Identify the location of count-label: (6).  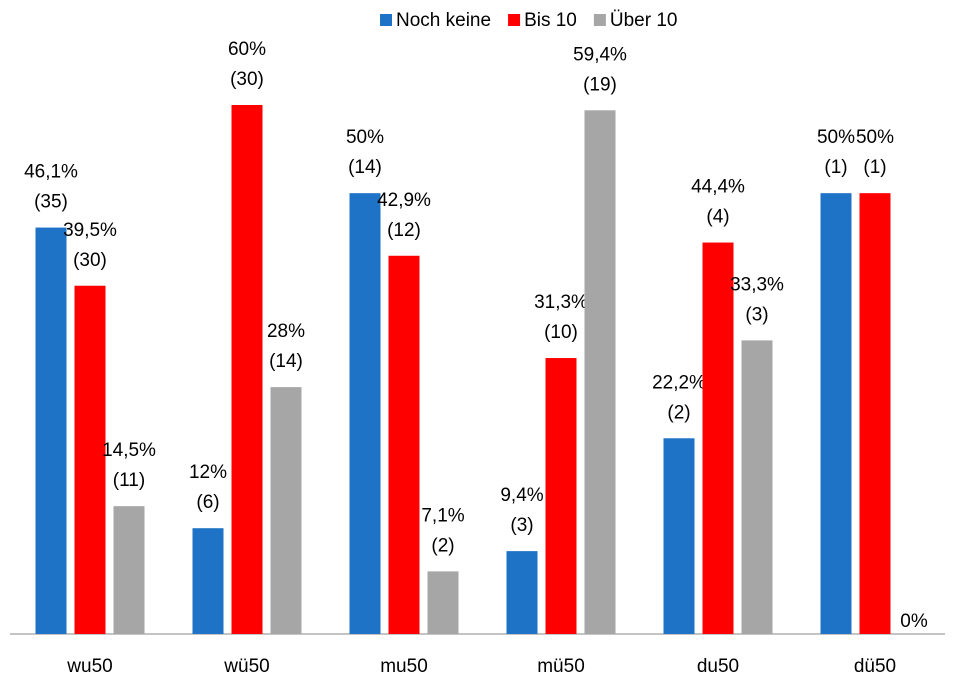
(207, 502).